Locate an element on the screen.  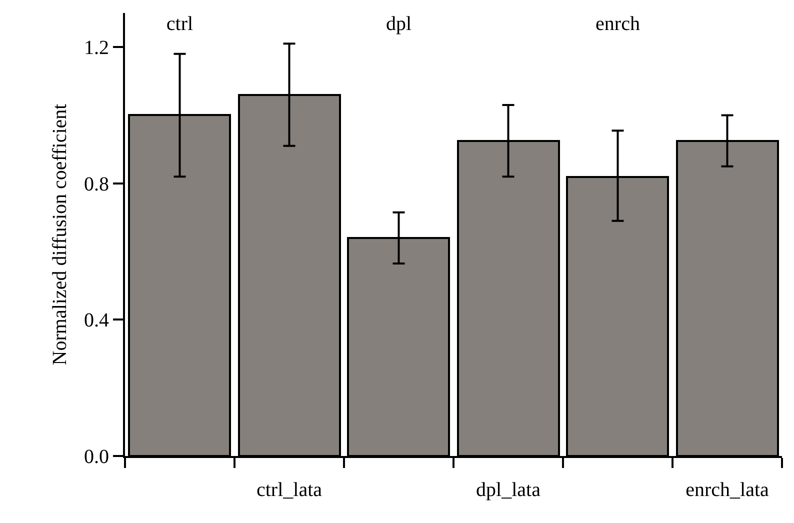
y-tick-label: 0.0 is located at coordinates (96, 457).